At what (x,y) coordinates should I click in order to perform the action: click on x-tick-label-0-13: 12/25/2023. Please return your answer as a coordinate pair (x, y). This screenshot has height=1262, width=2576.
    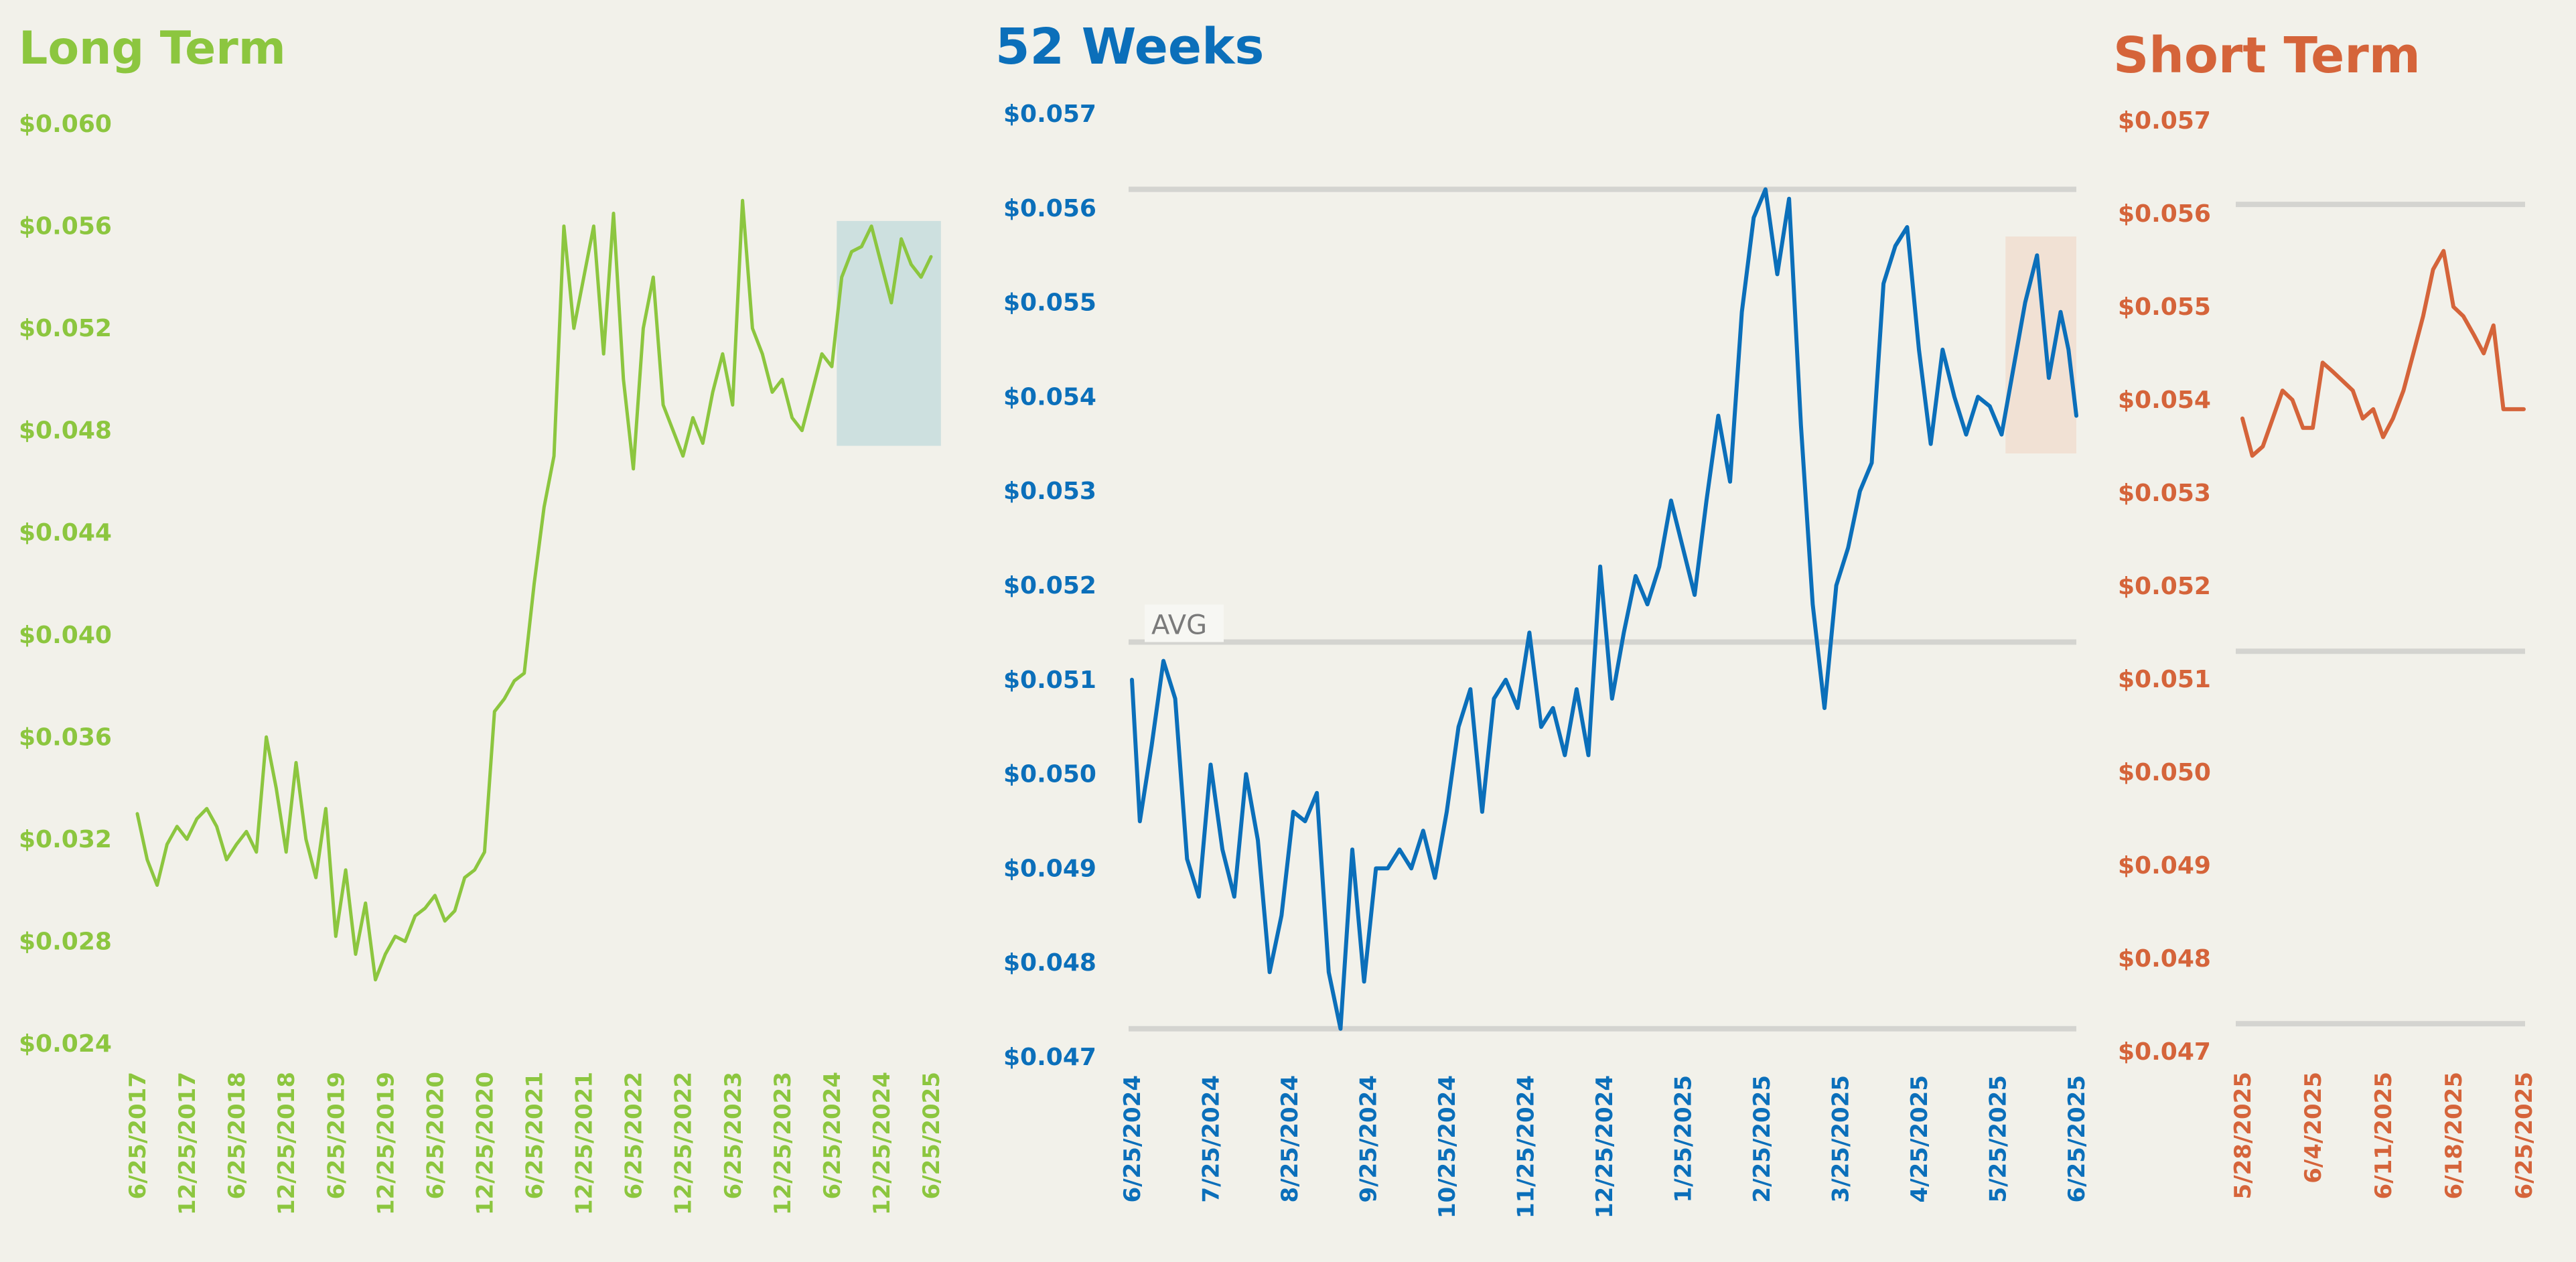
    Looking at the image, I should click on (783, 1143).